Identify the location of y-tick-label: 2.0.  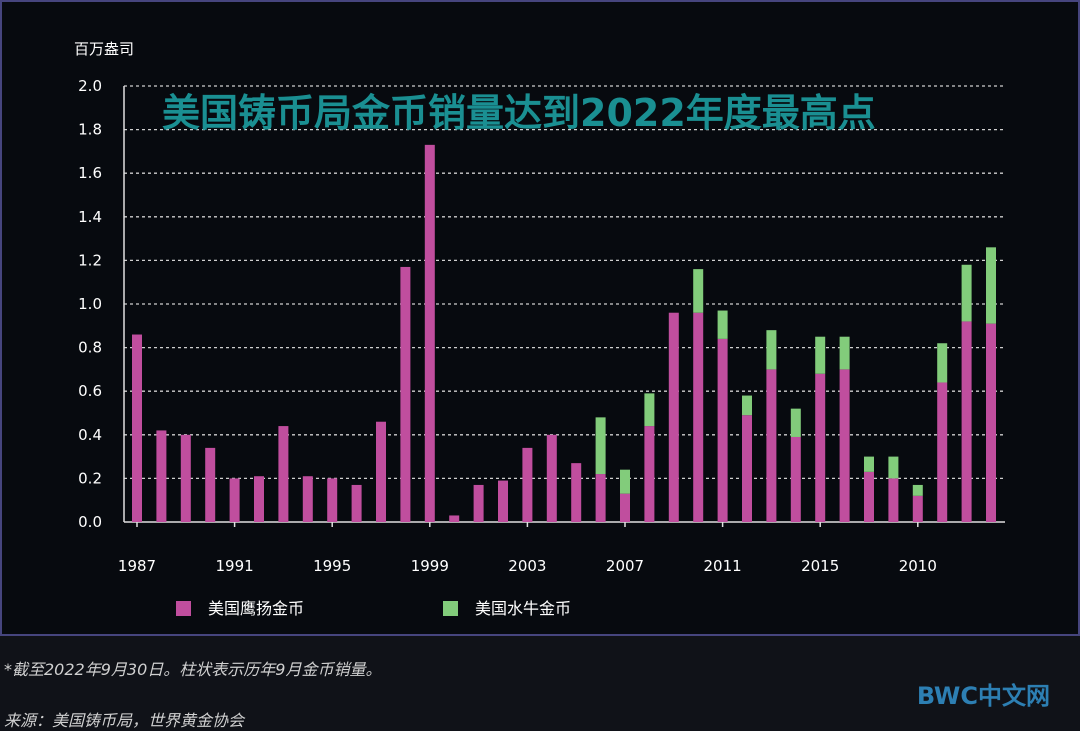
(90, 86).